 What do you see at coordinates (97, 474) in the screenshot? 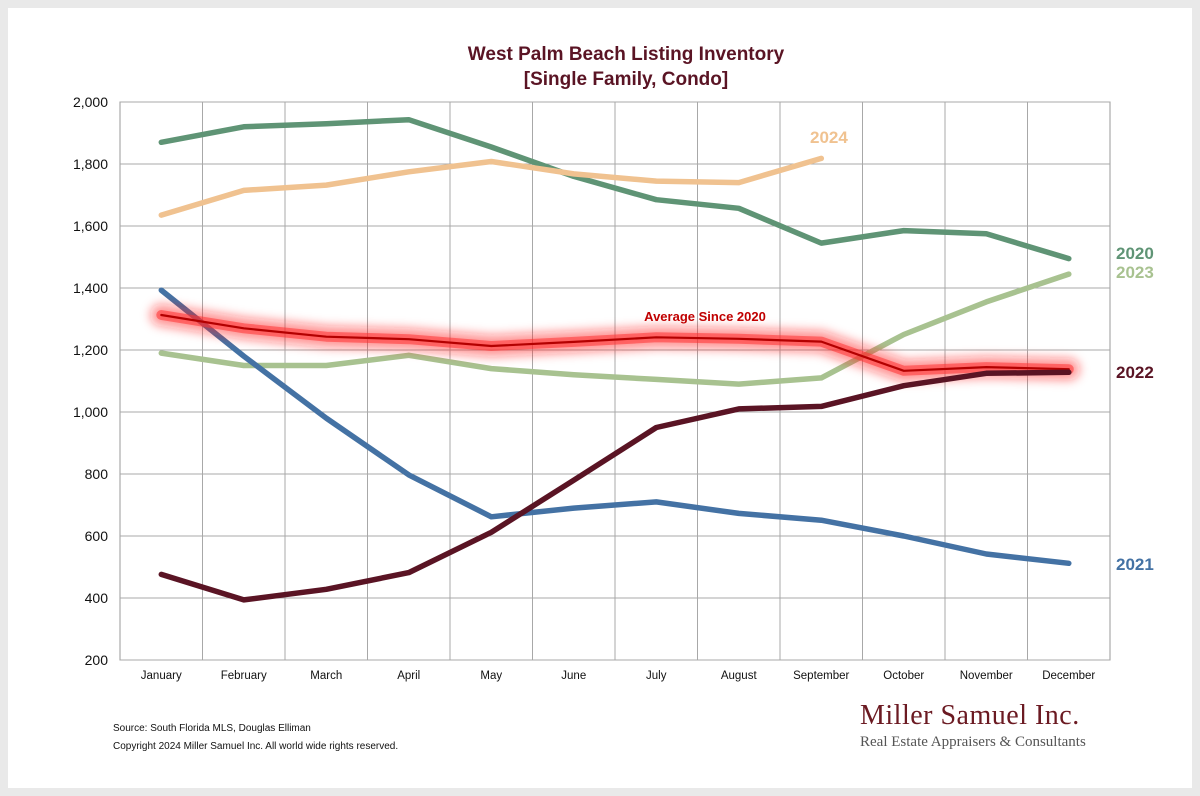
I see `y-tick-label: 800` at bounding box center [97, 474].